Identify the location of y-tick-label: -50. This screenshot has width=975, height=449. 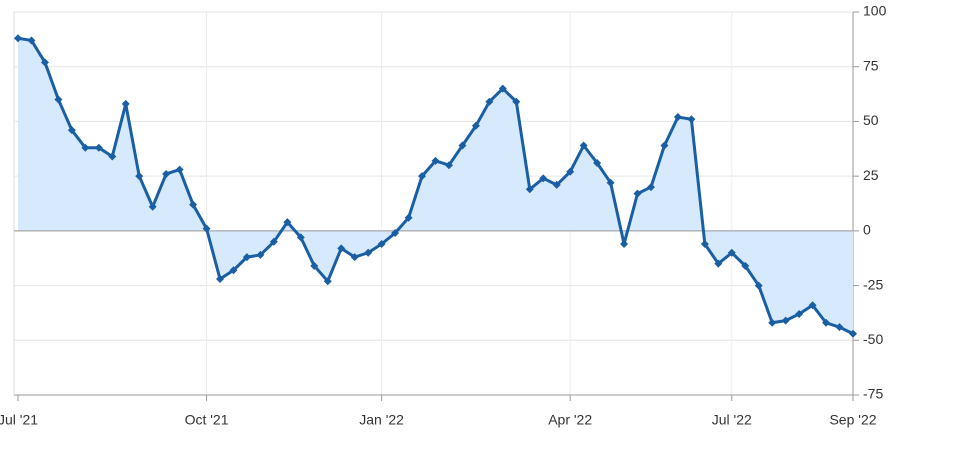
(873, 339).